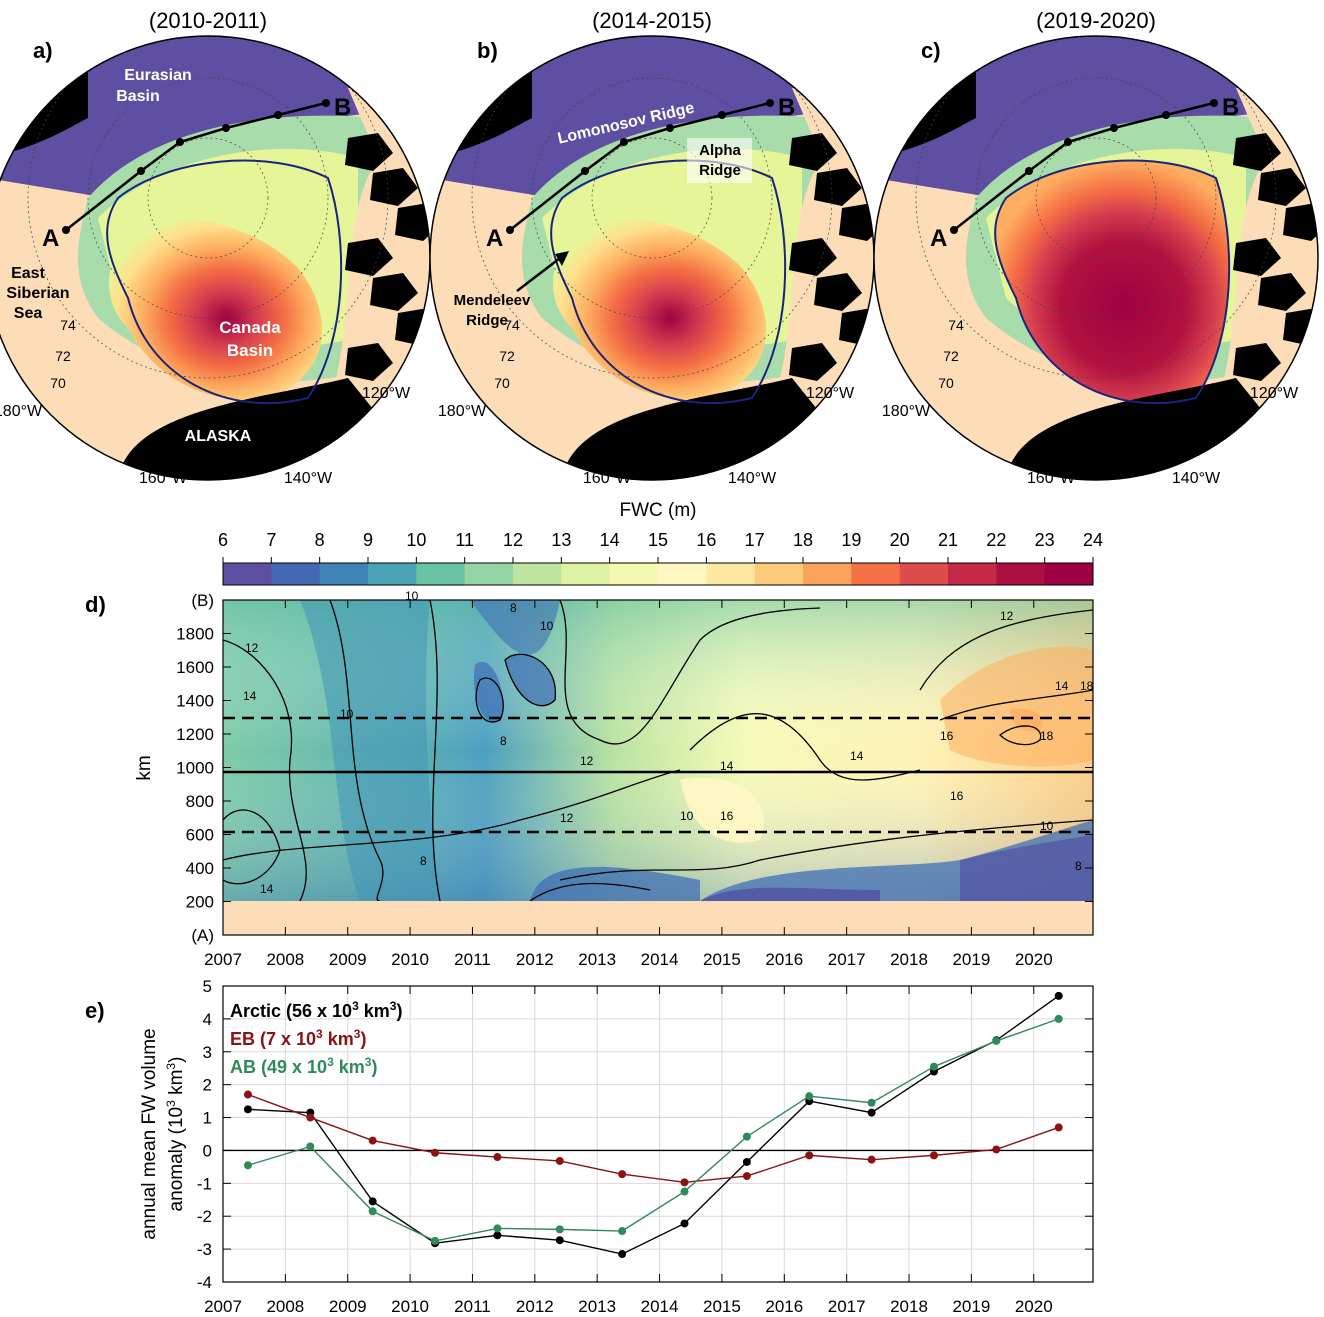 This screenshot has width=1324, height=1317. I want to click on point-a-label: A, so click(50, 238).